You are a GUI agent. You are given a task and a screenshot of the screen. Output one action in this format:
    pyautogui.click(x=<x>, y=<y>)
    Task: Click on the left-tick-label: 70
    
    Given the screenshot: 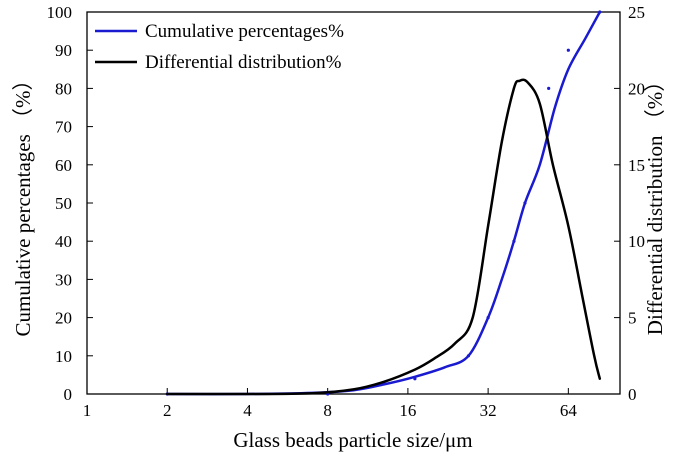 What is the action you would take?
    pyautogui.click(x=63, y=127)
    